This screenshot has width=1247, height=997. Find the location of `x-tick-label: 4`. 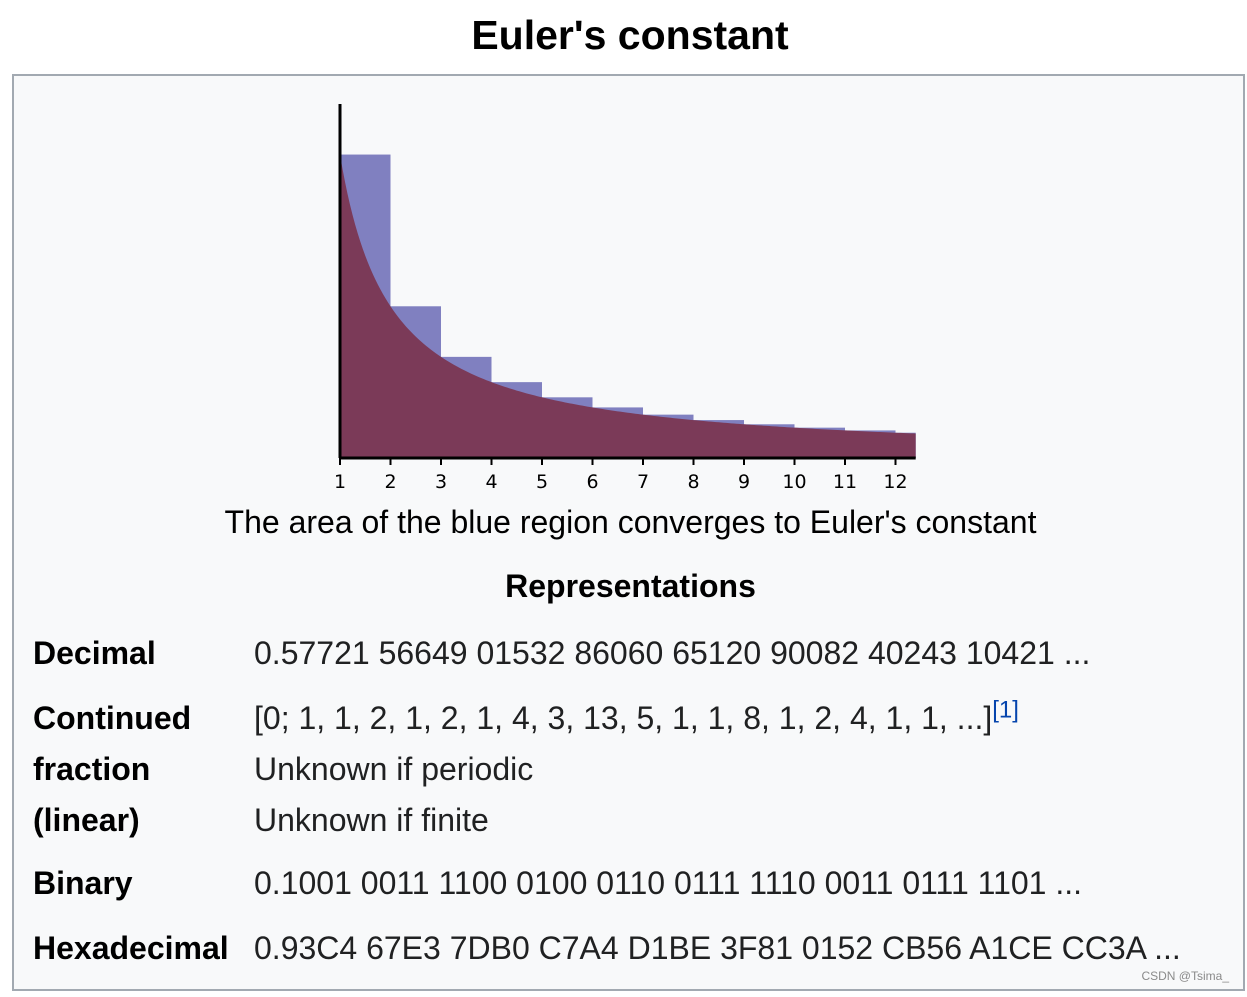

x-tick-label: 4 is located at coordinates (491, 482).